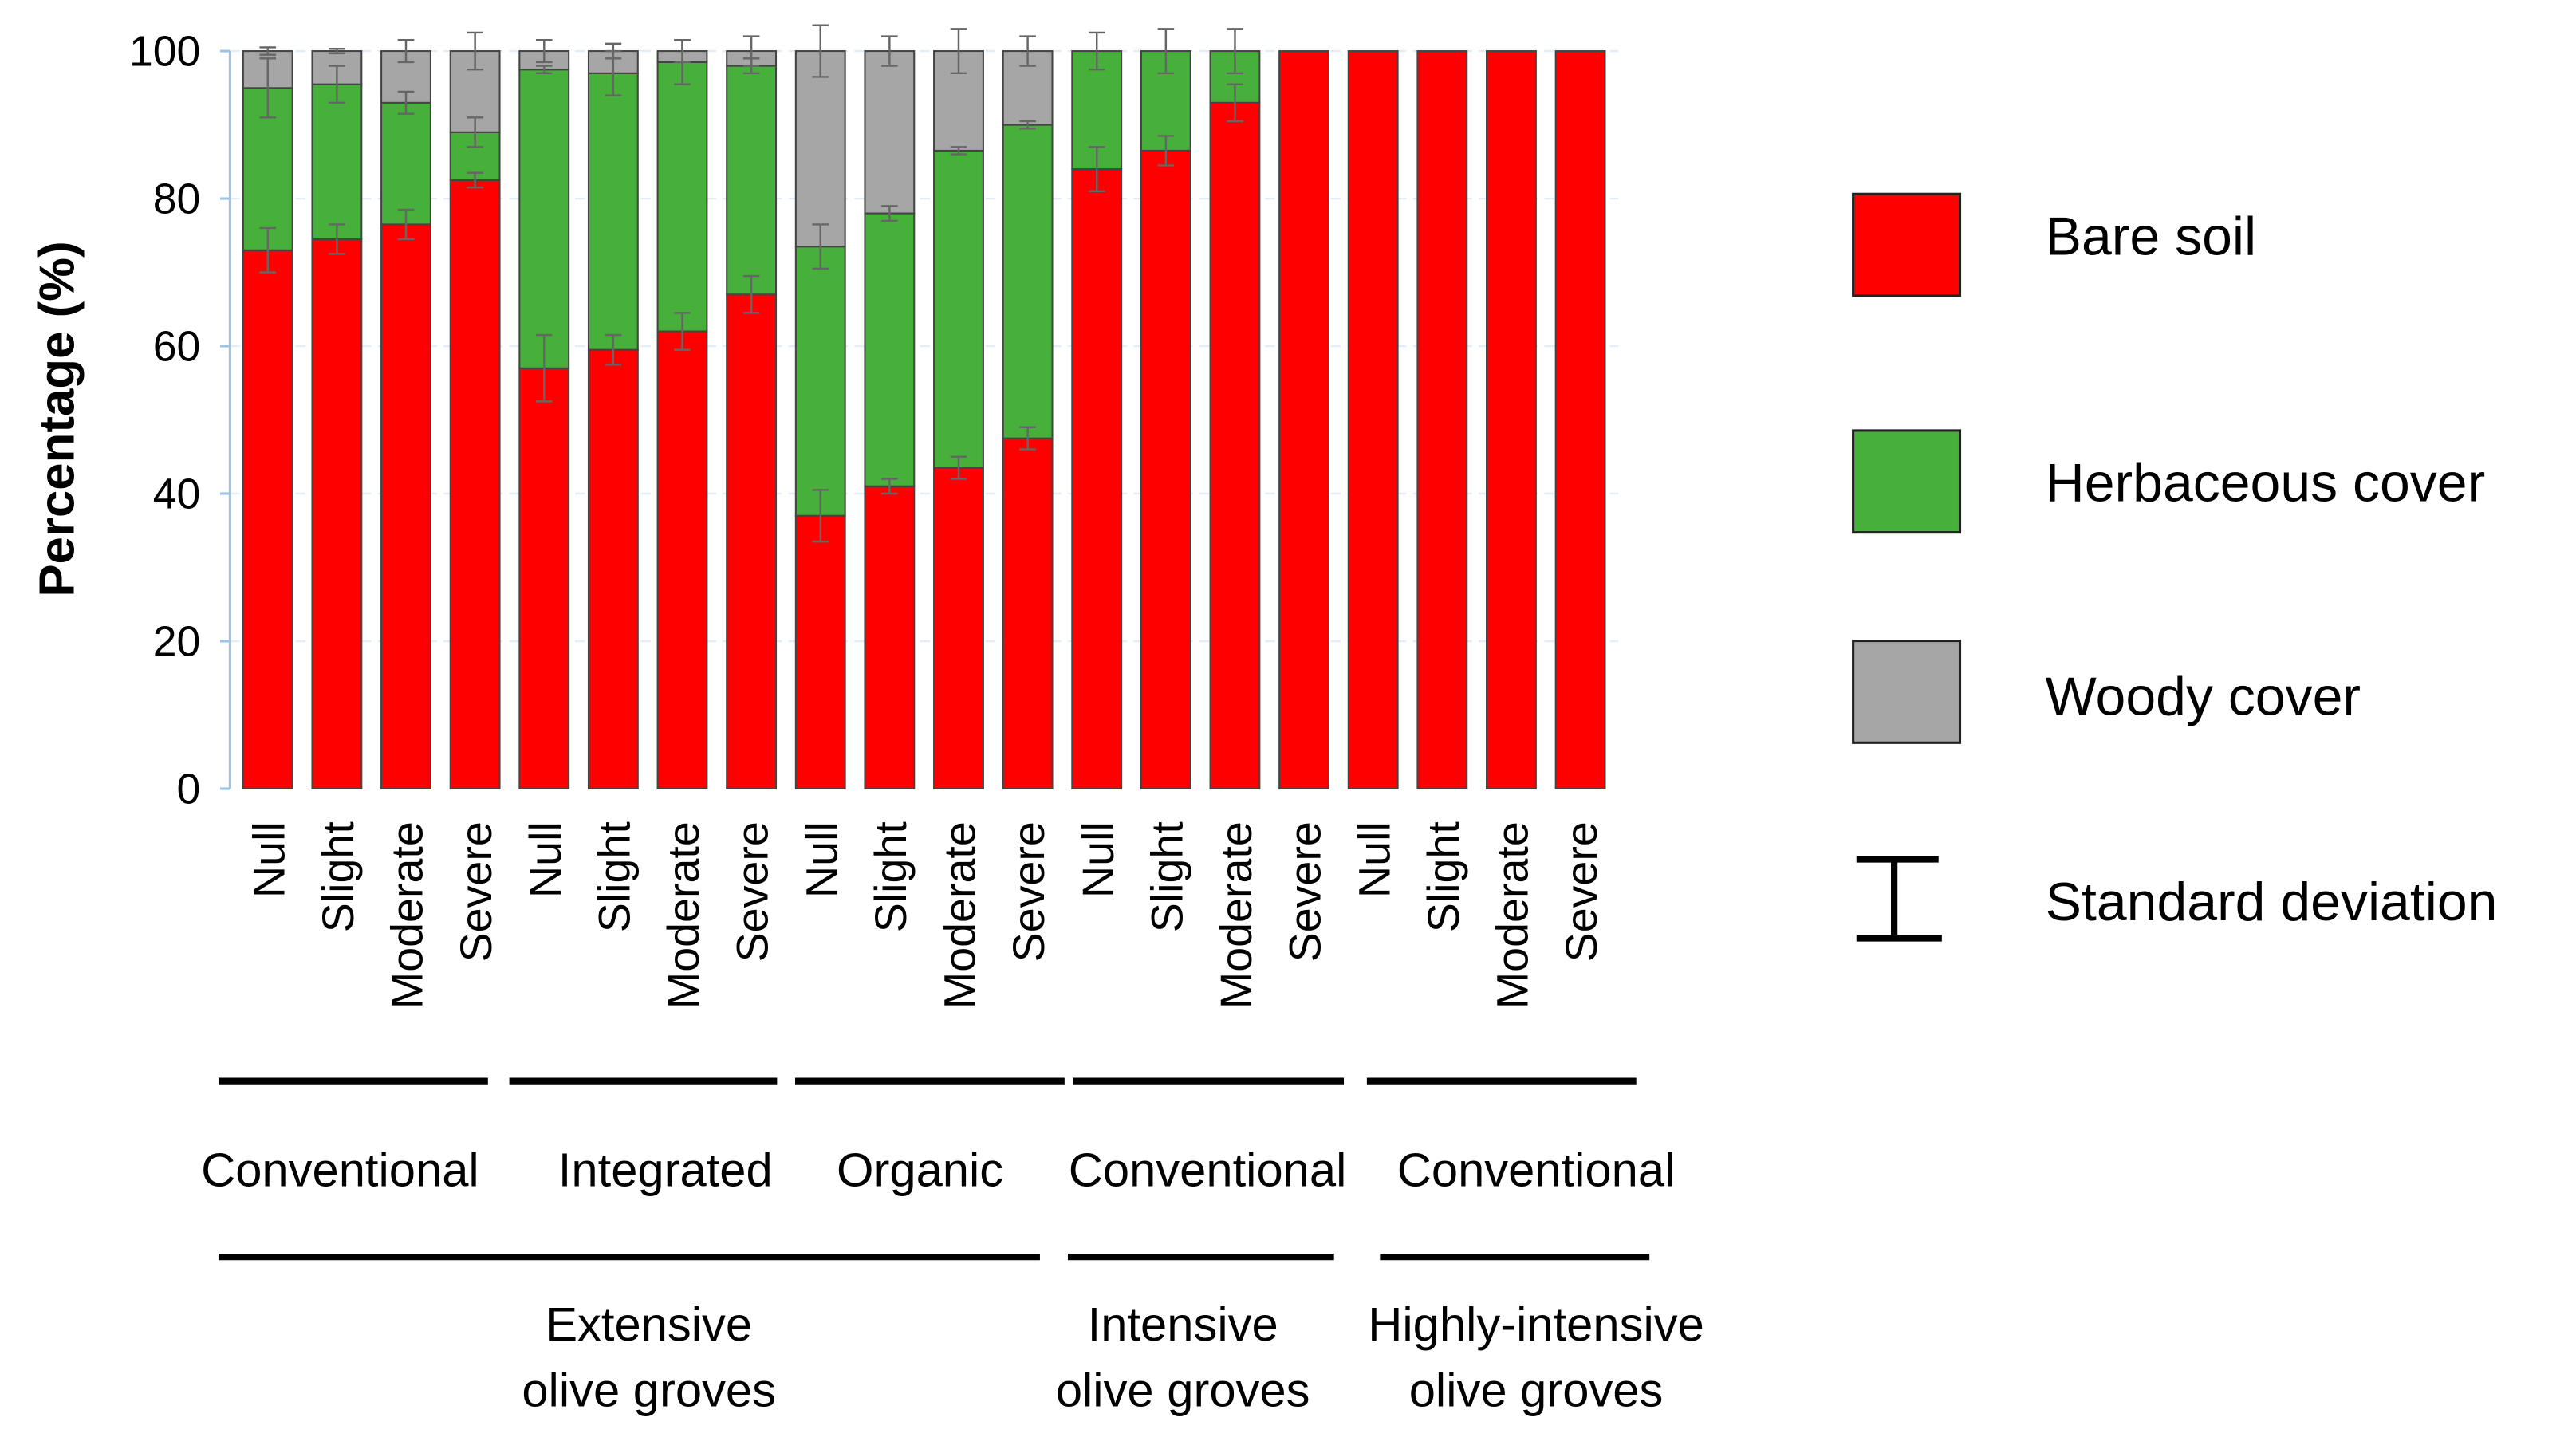  Describe the element at coordinates (1183, 1324) in the screenshot. I see `group-label-level2: Intensive` at that location.